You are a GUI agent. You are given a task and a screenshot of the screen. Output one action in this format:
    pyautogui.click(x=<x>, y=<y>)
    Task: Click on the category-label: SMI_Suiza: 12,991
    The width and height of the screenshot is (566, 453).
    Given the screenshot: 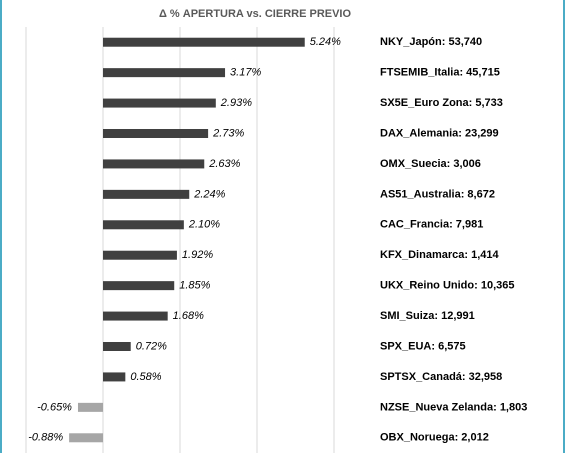 What is the action you would take?
    pyautogui.click(x=427, y=316)
    